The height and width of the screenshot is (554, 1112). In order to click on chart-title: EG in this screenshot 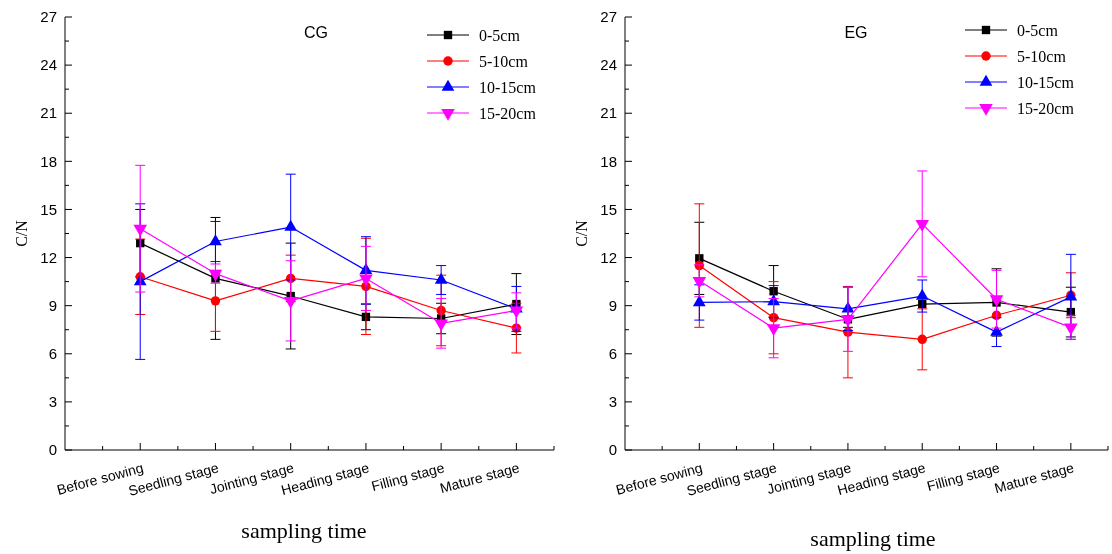, I will do `click(856, 32)`.